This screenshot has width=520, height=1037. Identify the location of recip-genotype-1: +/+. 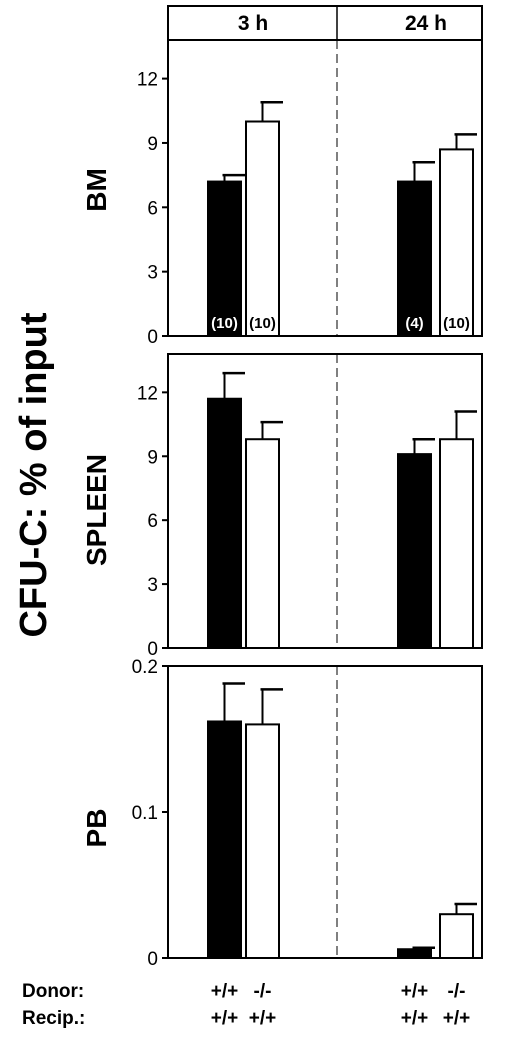
(262, 1018).